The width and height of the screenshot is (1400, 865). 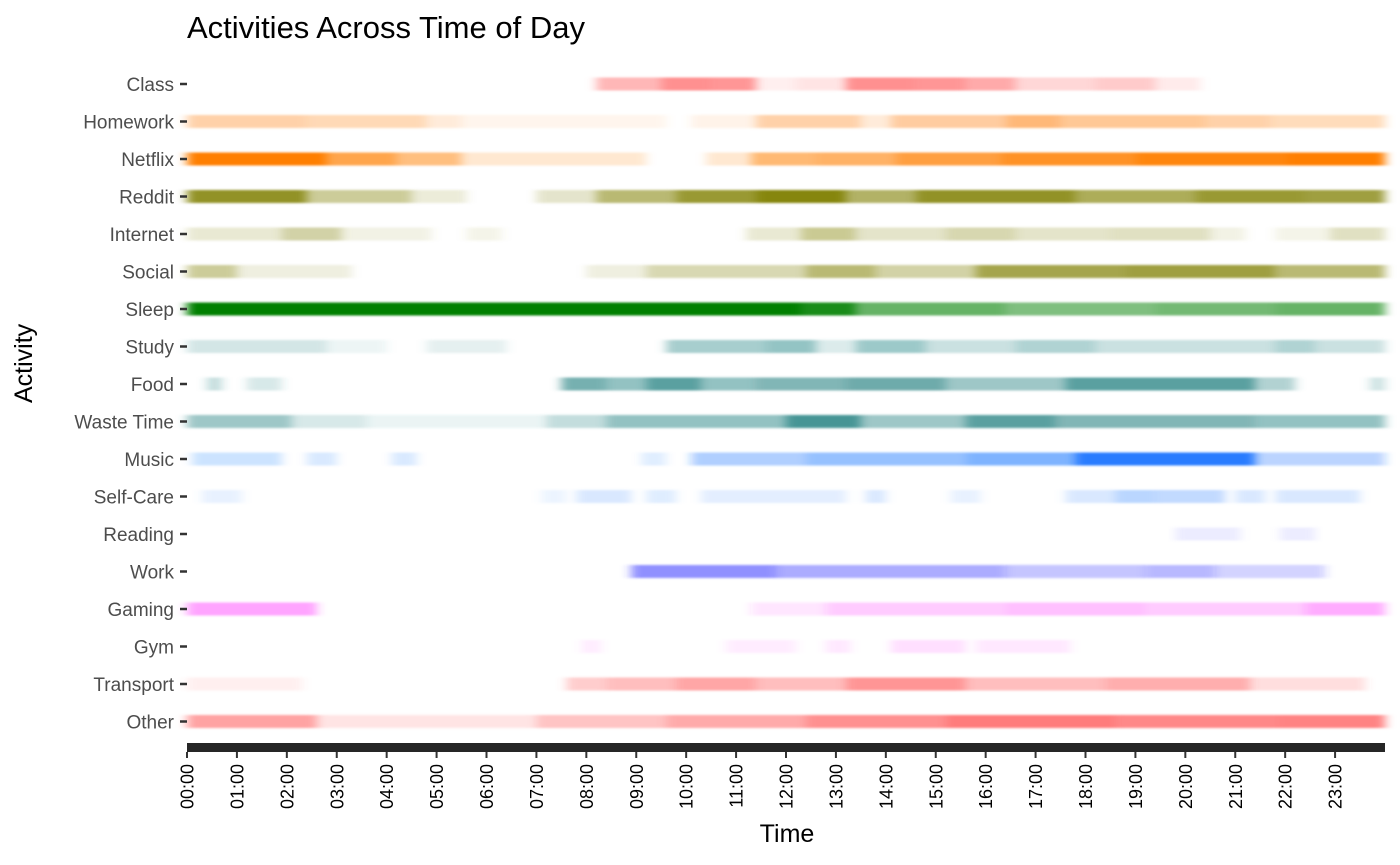 What do you see at coordinates (387, 786) in the screenshot?
I see `x-tick-label: 04:00` at bounding box center [387, 786].